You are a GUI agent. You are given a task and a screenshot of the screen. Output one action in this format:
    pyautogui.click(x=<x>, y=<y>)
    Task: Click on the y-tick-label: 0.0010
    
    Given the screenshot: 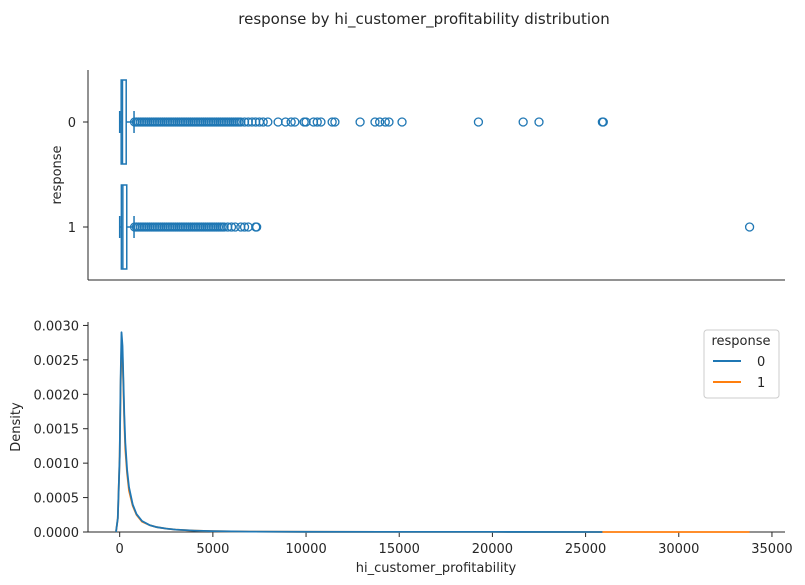 What is the action you would take?
    pyautogui.click(x=57, y=464)
    